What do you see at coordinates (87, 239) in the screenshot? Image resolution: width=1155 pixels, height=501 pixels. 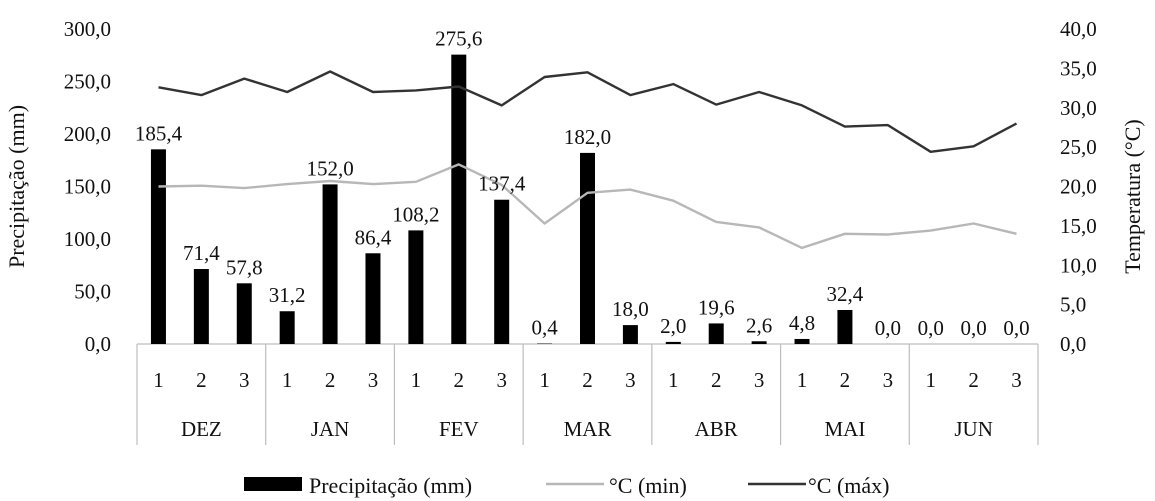 I see `y-tick-label: 100,0` at bounding box center [87, 239].